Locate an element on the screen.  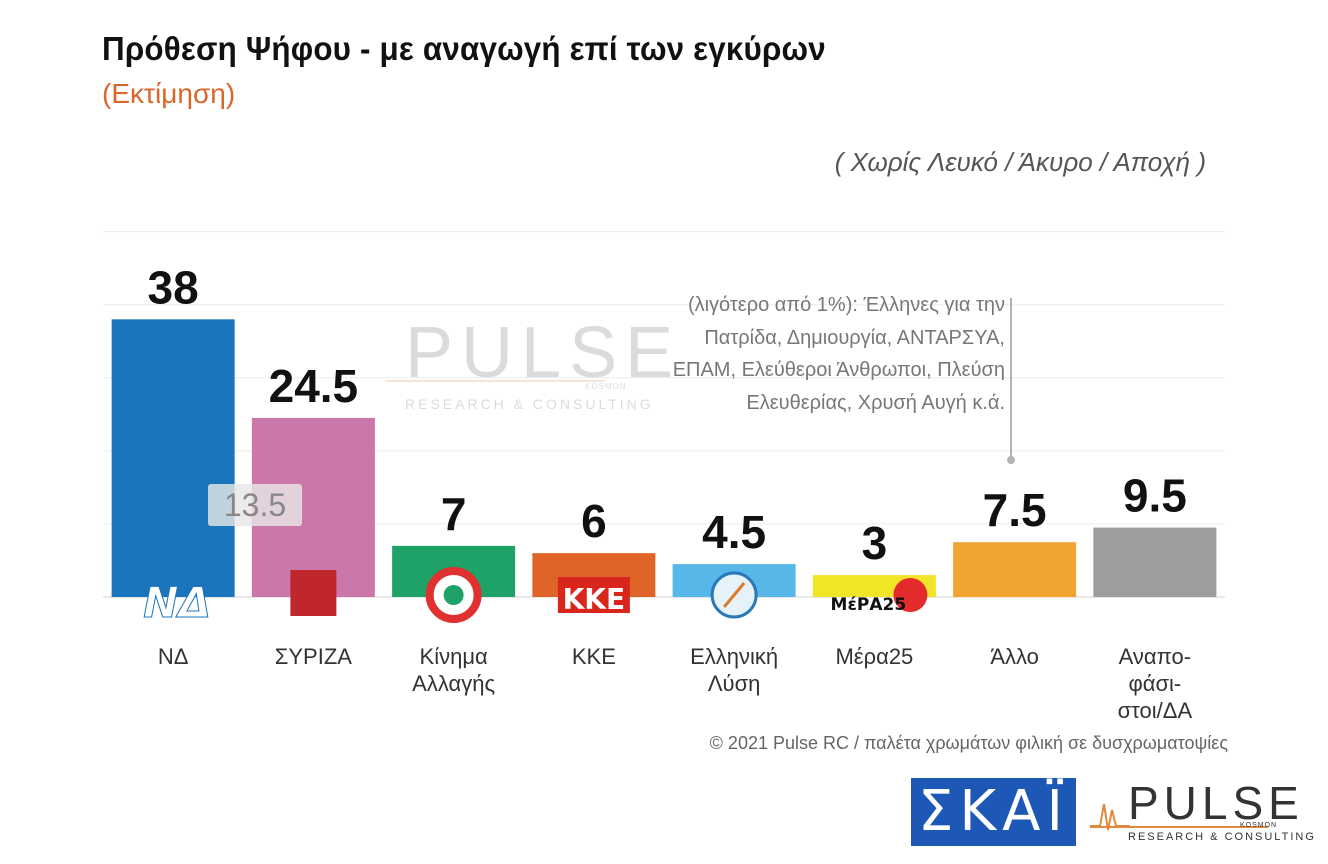
data-label: 24.5 is located at coordinates (314, 386).